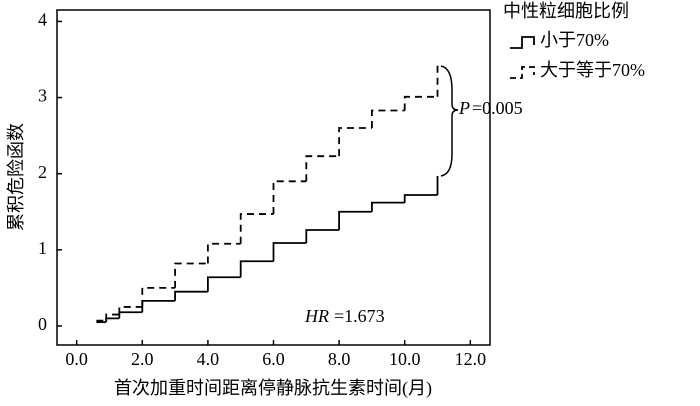 The width and height of the screenshot is (700, 406). I want to click on hr-value: =1.673, so click(359, 316).